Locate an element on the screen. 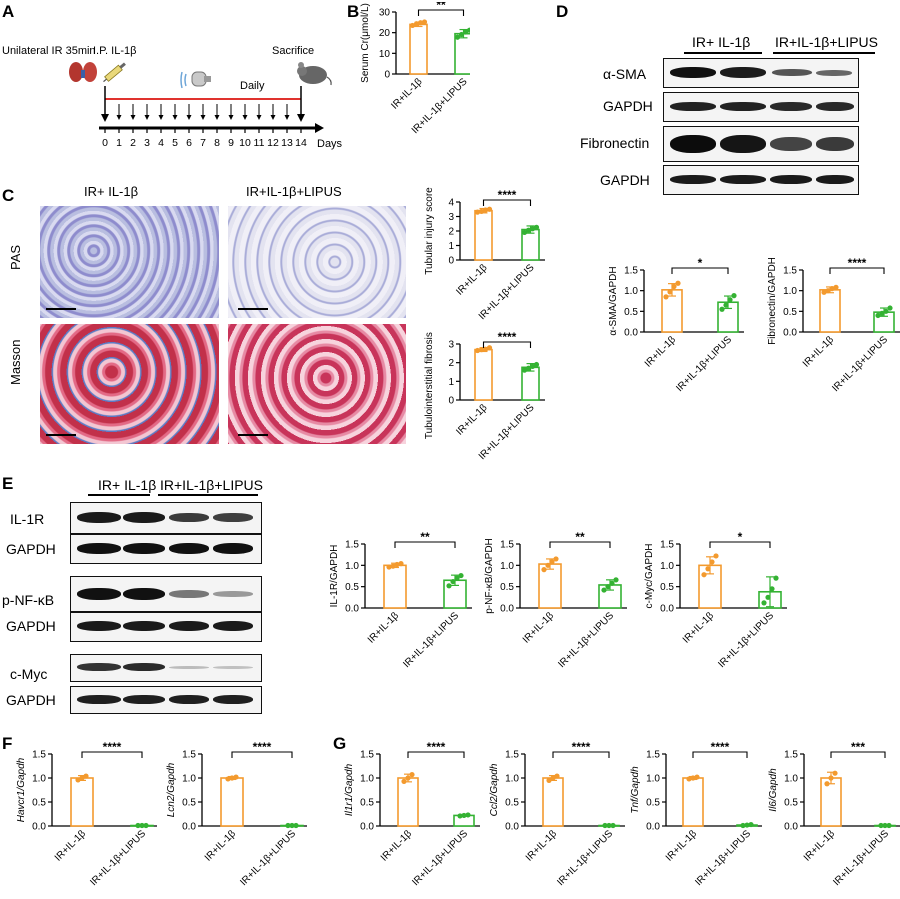  group-underline is located at coordinates (119, 495).